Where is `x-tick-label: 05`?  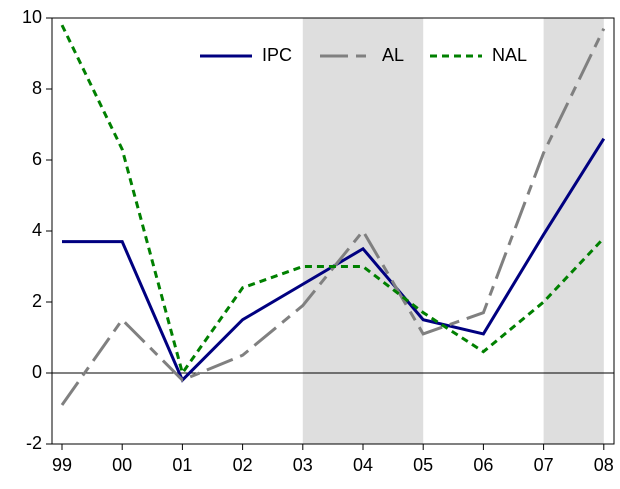
x-tick-label: 05 is located at coordinates (423, 465).